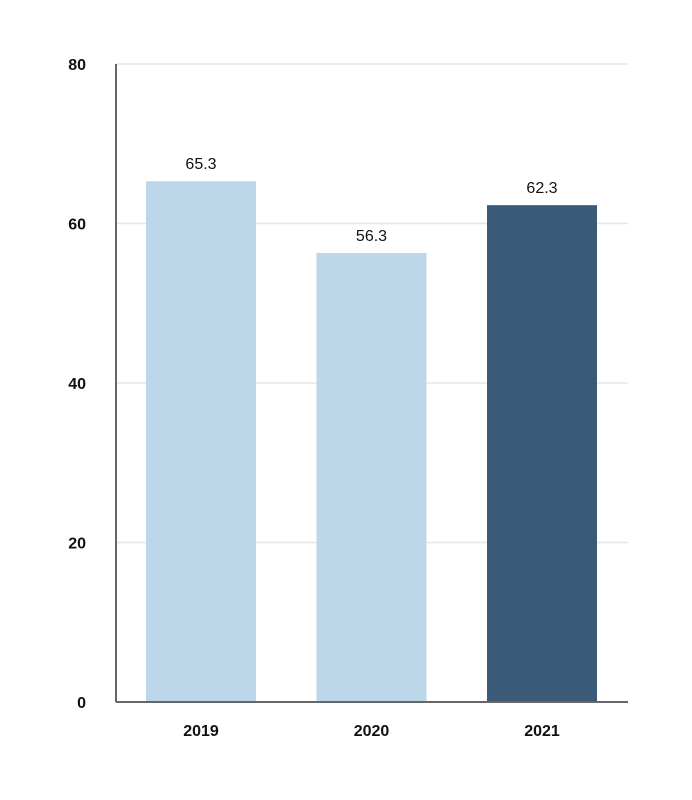 This screenshot has height=800, width=692. Describe the element at coordinates (81, 703) in the screenshot. I see `y-tick-label: 0` at that location.